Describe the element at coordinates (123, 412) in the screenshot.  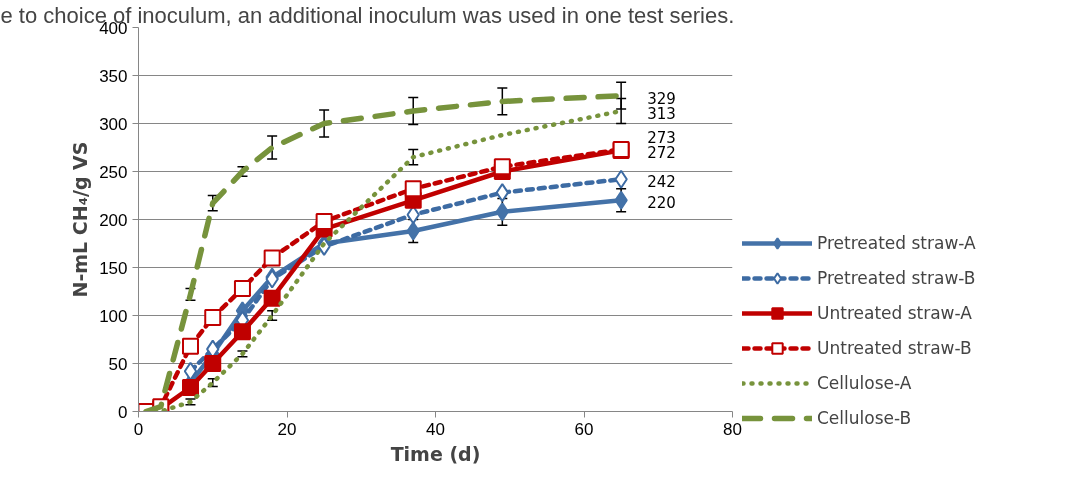
I see `y-tick-label: 0` at that location.